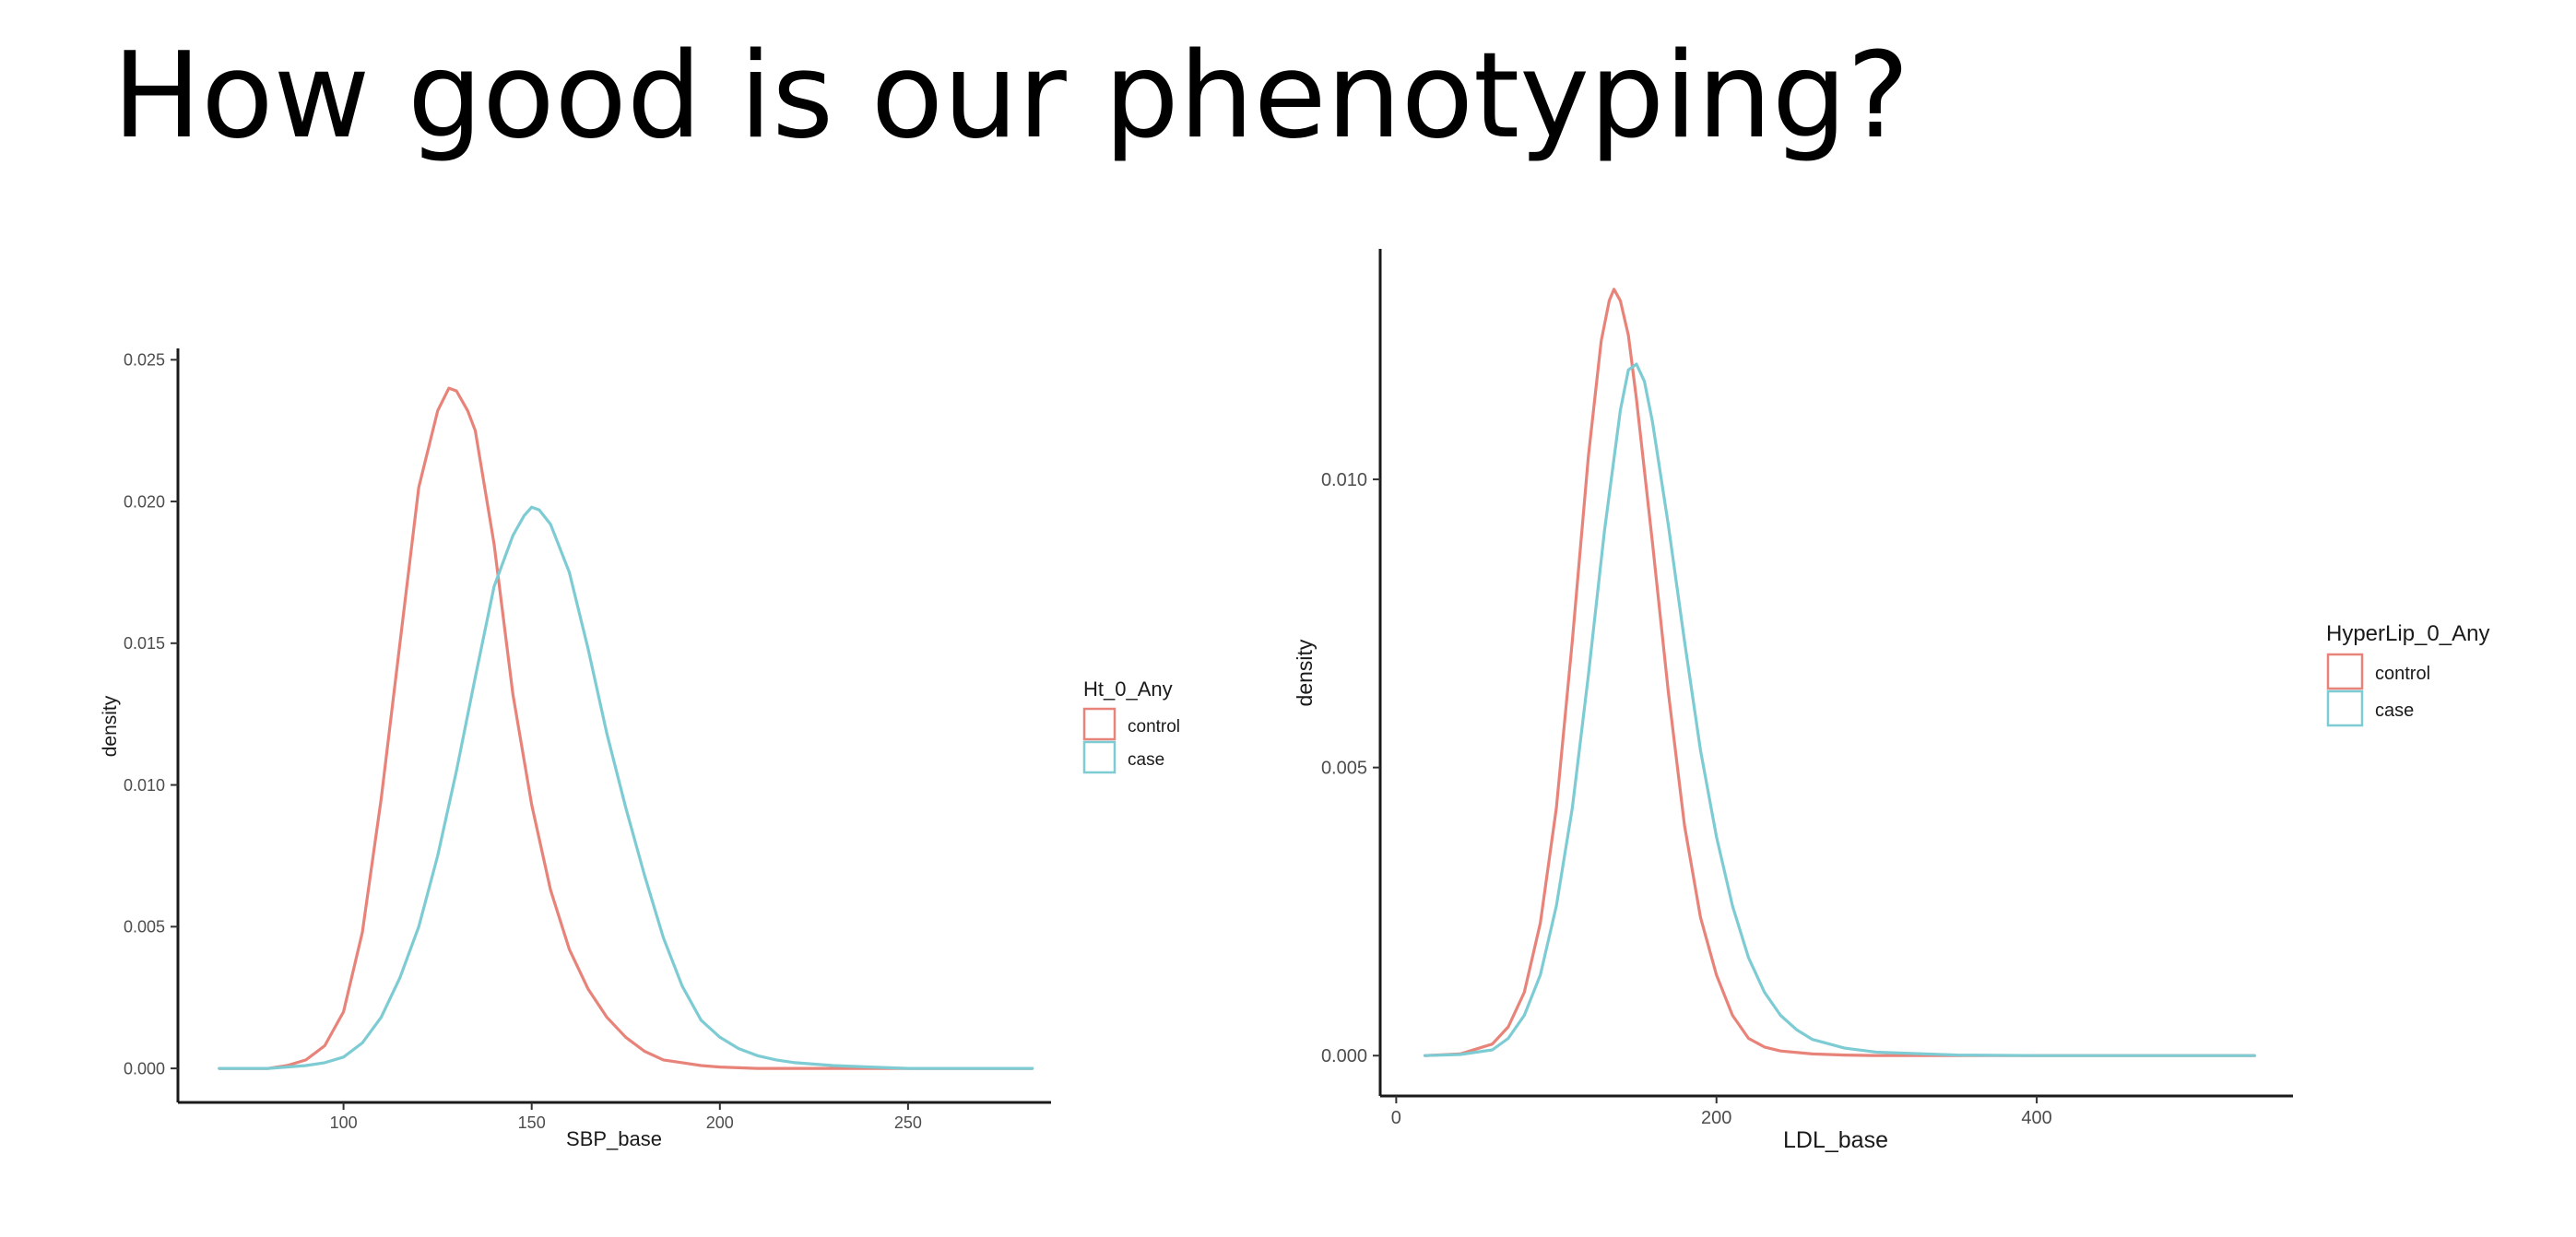 This screenshot has height=1237, width=2576. What do you see at coordinates (2407, 633) in the screenshot?
I see `ldl-legend-title: HyperLip_0_Any` at bounding box center [2407, 633].